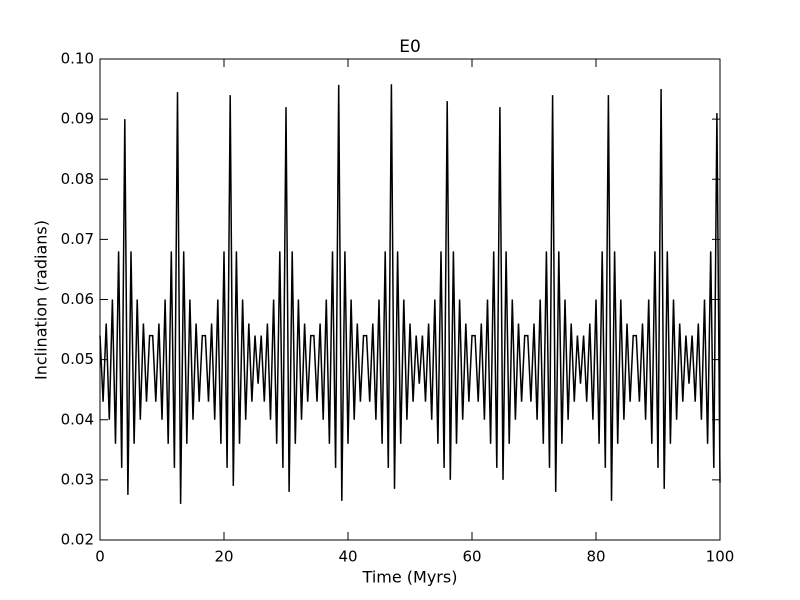  I want to click on y-tick-label: 0.05, so click(77, 359).